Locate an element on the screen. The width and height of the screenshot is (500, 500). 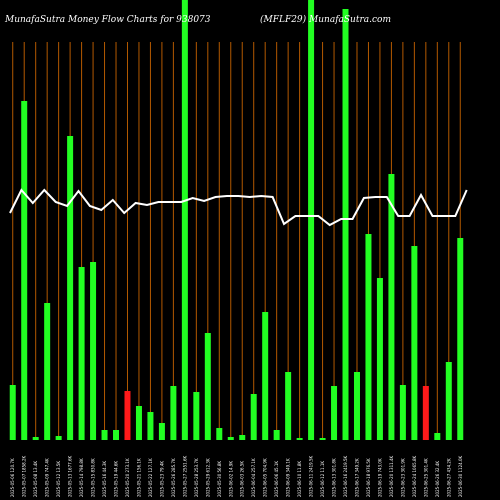
x-tick-label: 2025-06-06 45.1K is located at coordinates (276, 479).